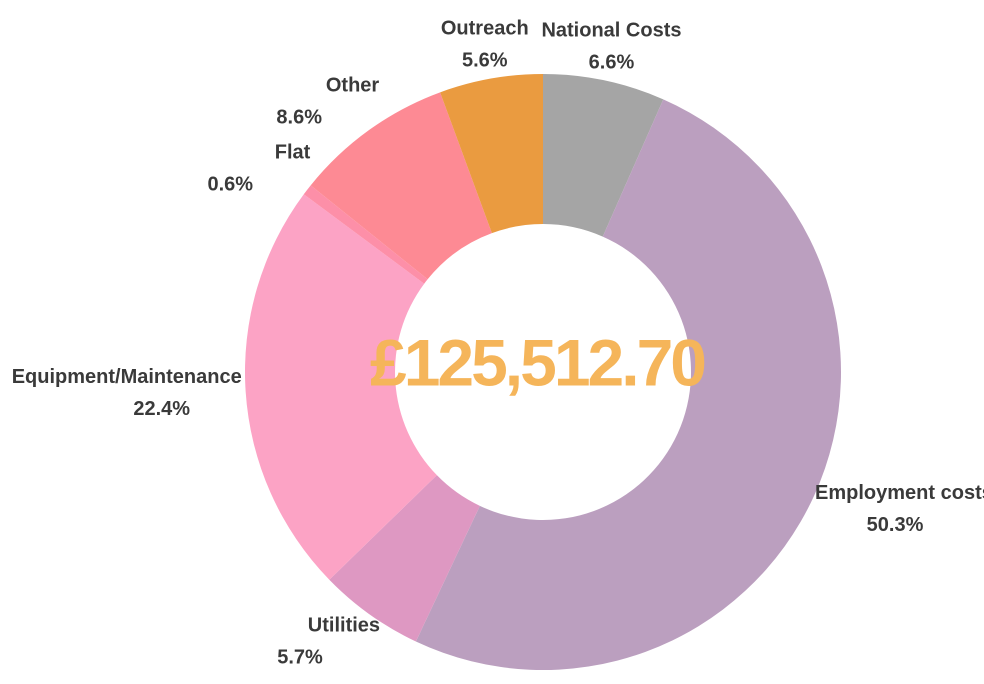 The height and width of the screenshot is (684, 984). Describe the element at coordinates (344, 625) in the screenshot. I see `segment-label: Utilities` at that location.